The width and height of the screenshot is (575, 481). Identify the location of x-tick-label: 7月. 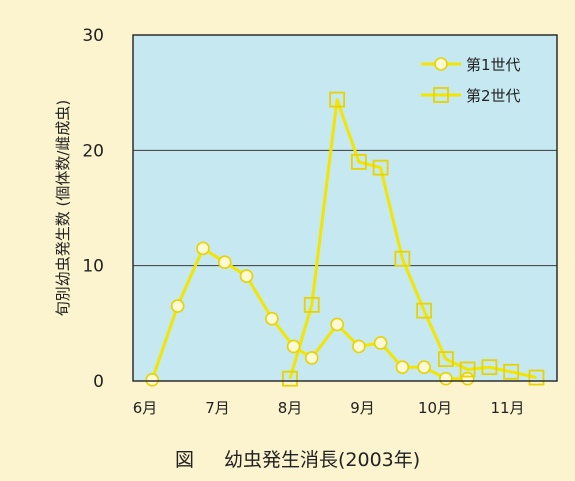
(217, 408).